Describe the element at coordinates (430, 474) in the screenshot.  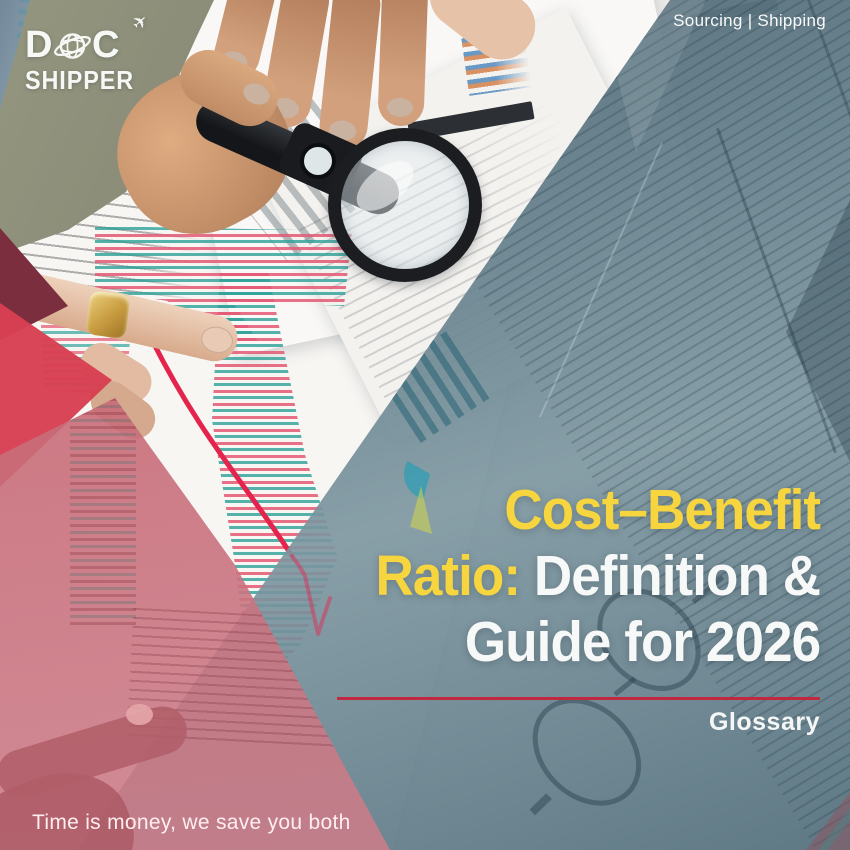
I see `pie-chart-quarter` at that location.